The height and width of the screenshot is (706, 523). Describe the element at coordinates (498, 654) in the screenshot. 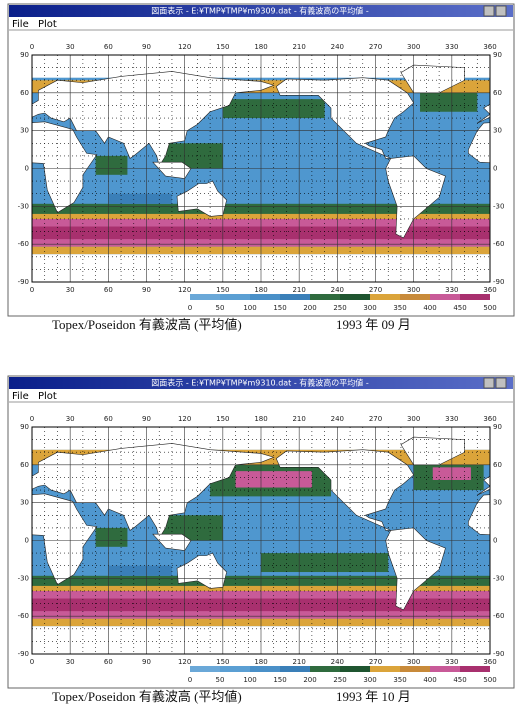

I see `lat-tick-label: -90` at that location.